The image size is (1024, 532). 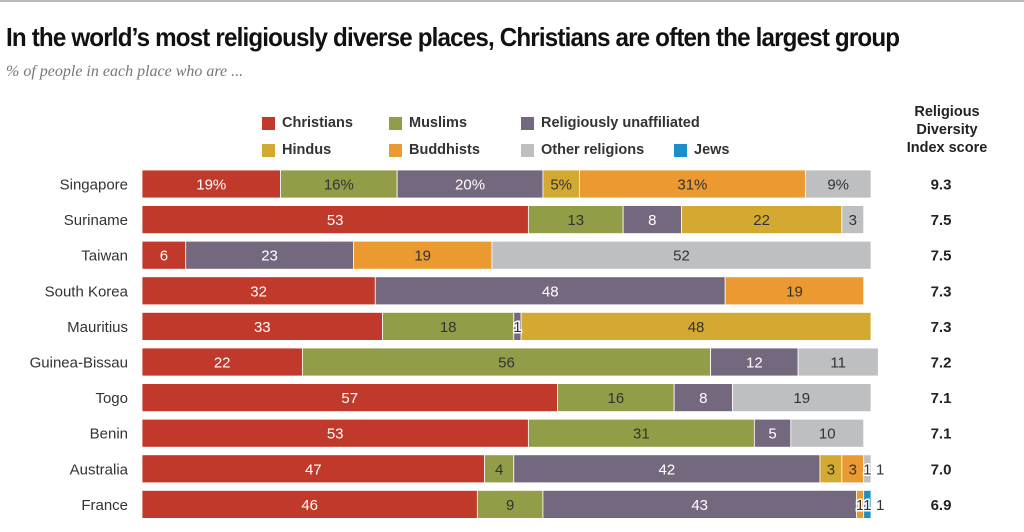 I want to click on legend-label: Hindus, so click(x=307, y=150).